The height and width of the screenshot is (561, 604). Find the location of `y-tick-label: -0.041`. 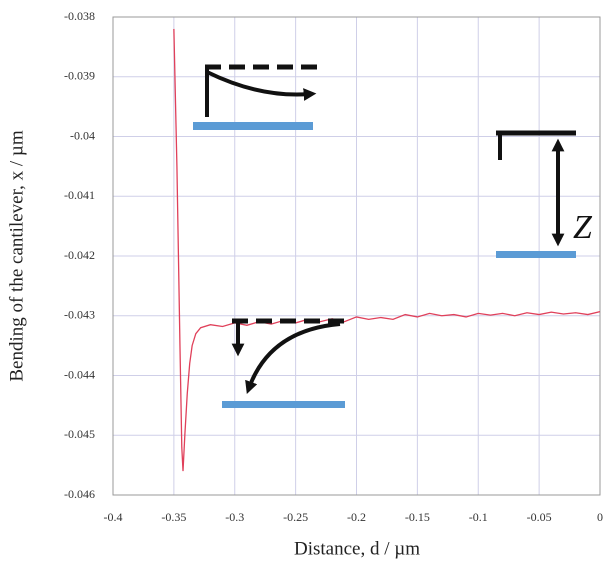

y-tick-label: -0.041 is located at coordinates (79, 195).